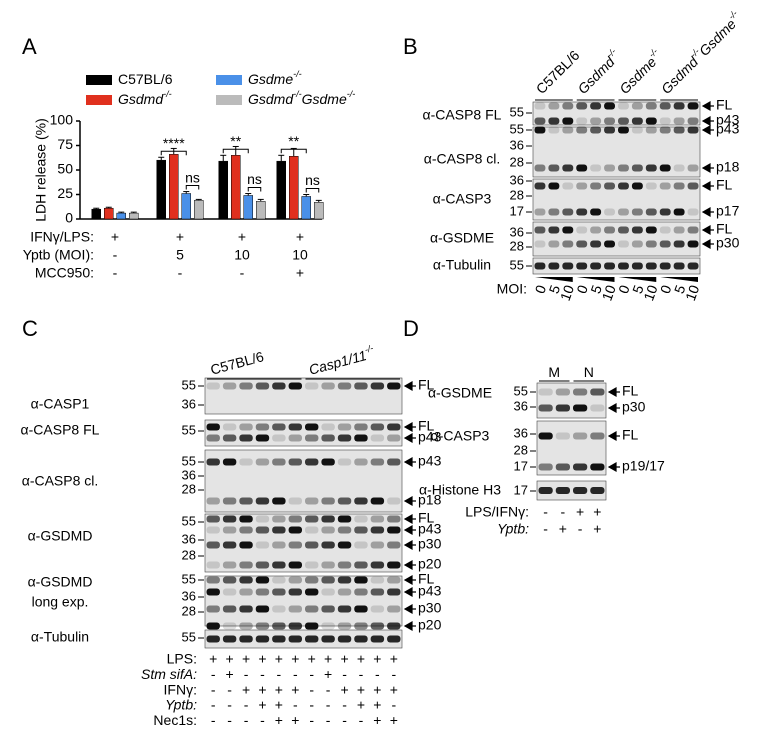 This screenshot has width=762, height=733. What do you see at coordinates (174, 143) in the screenshot?
I see `significance-label: ****` at bounding box center [174, 143].